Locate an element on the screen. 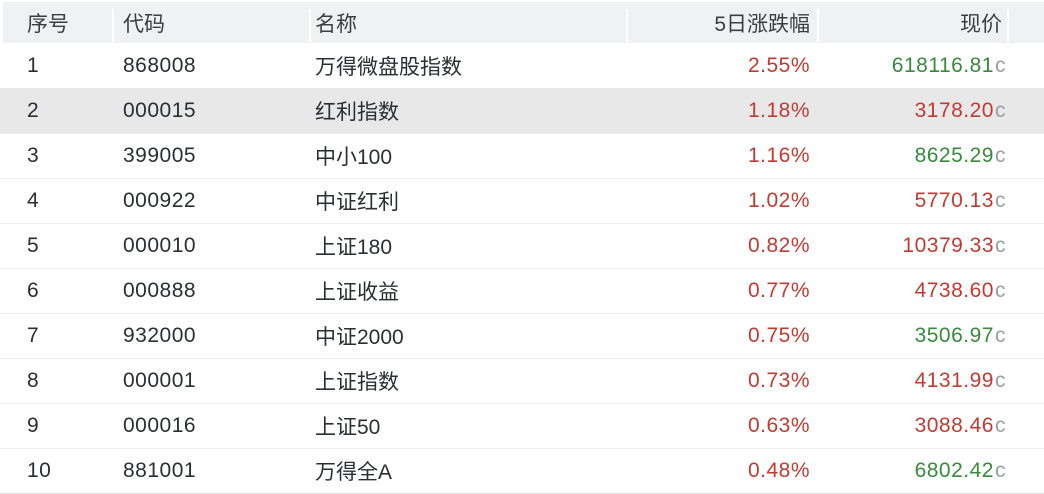  change-percent-text: 1.16% is located at coordinates (778, 155).